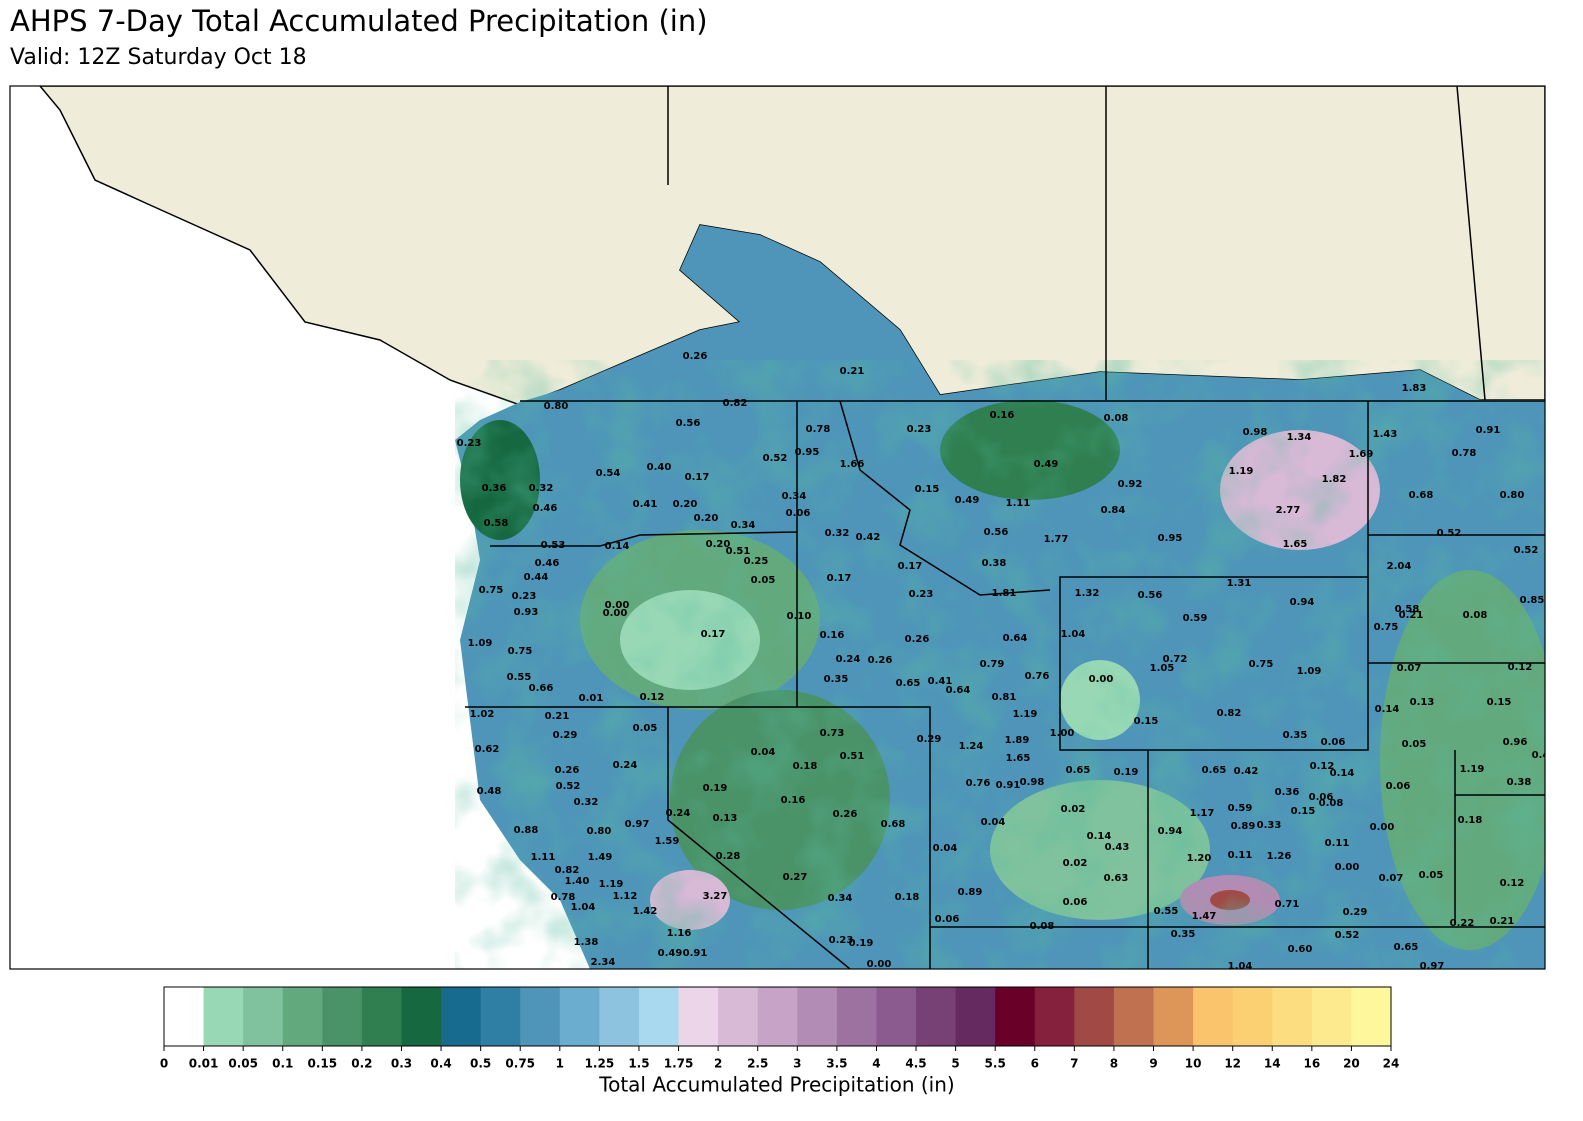  I want to click on colorbar-tick-label: 1.75, so click(679, 1064).